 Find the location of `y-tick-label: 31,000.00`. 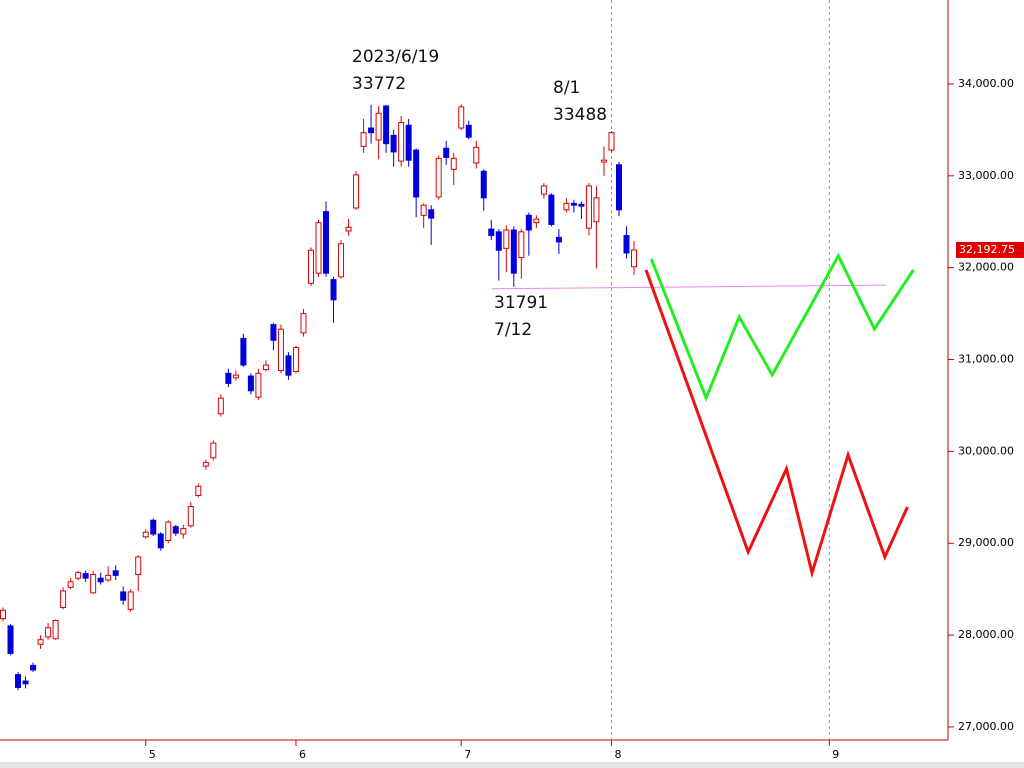

y-tick-label: 31,000.00 is located at coordinates (986, 359).